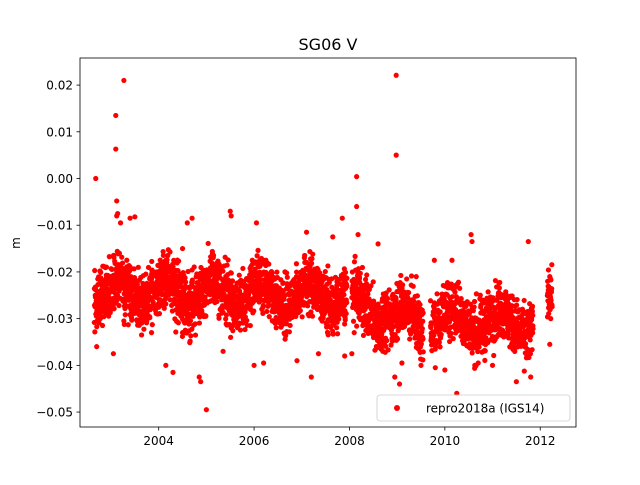 This screenshot has height=485, width=640. What do you see at coordinates (54, 226) in the screenshot?
I see `y-tick-label: −0.01` at bounding box center [54, 226].